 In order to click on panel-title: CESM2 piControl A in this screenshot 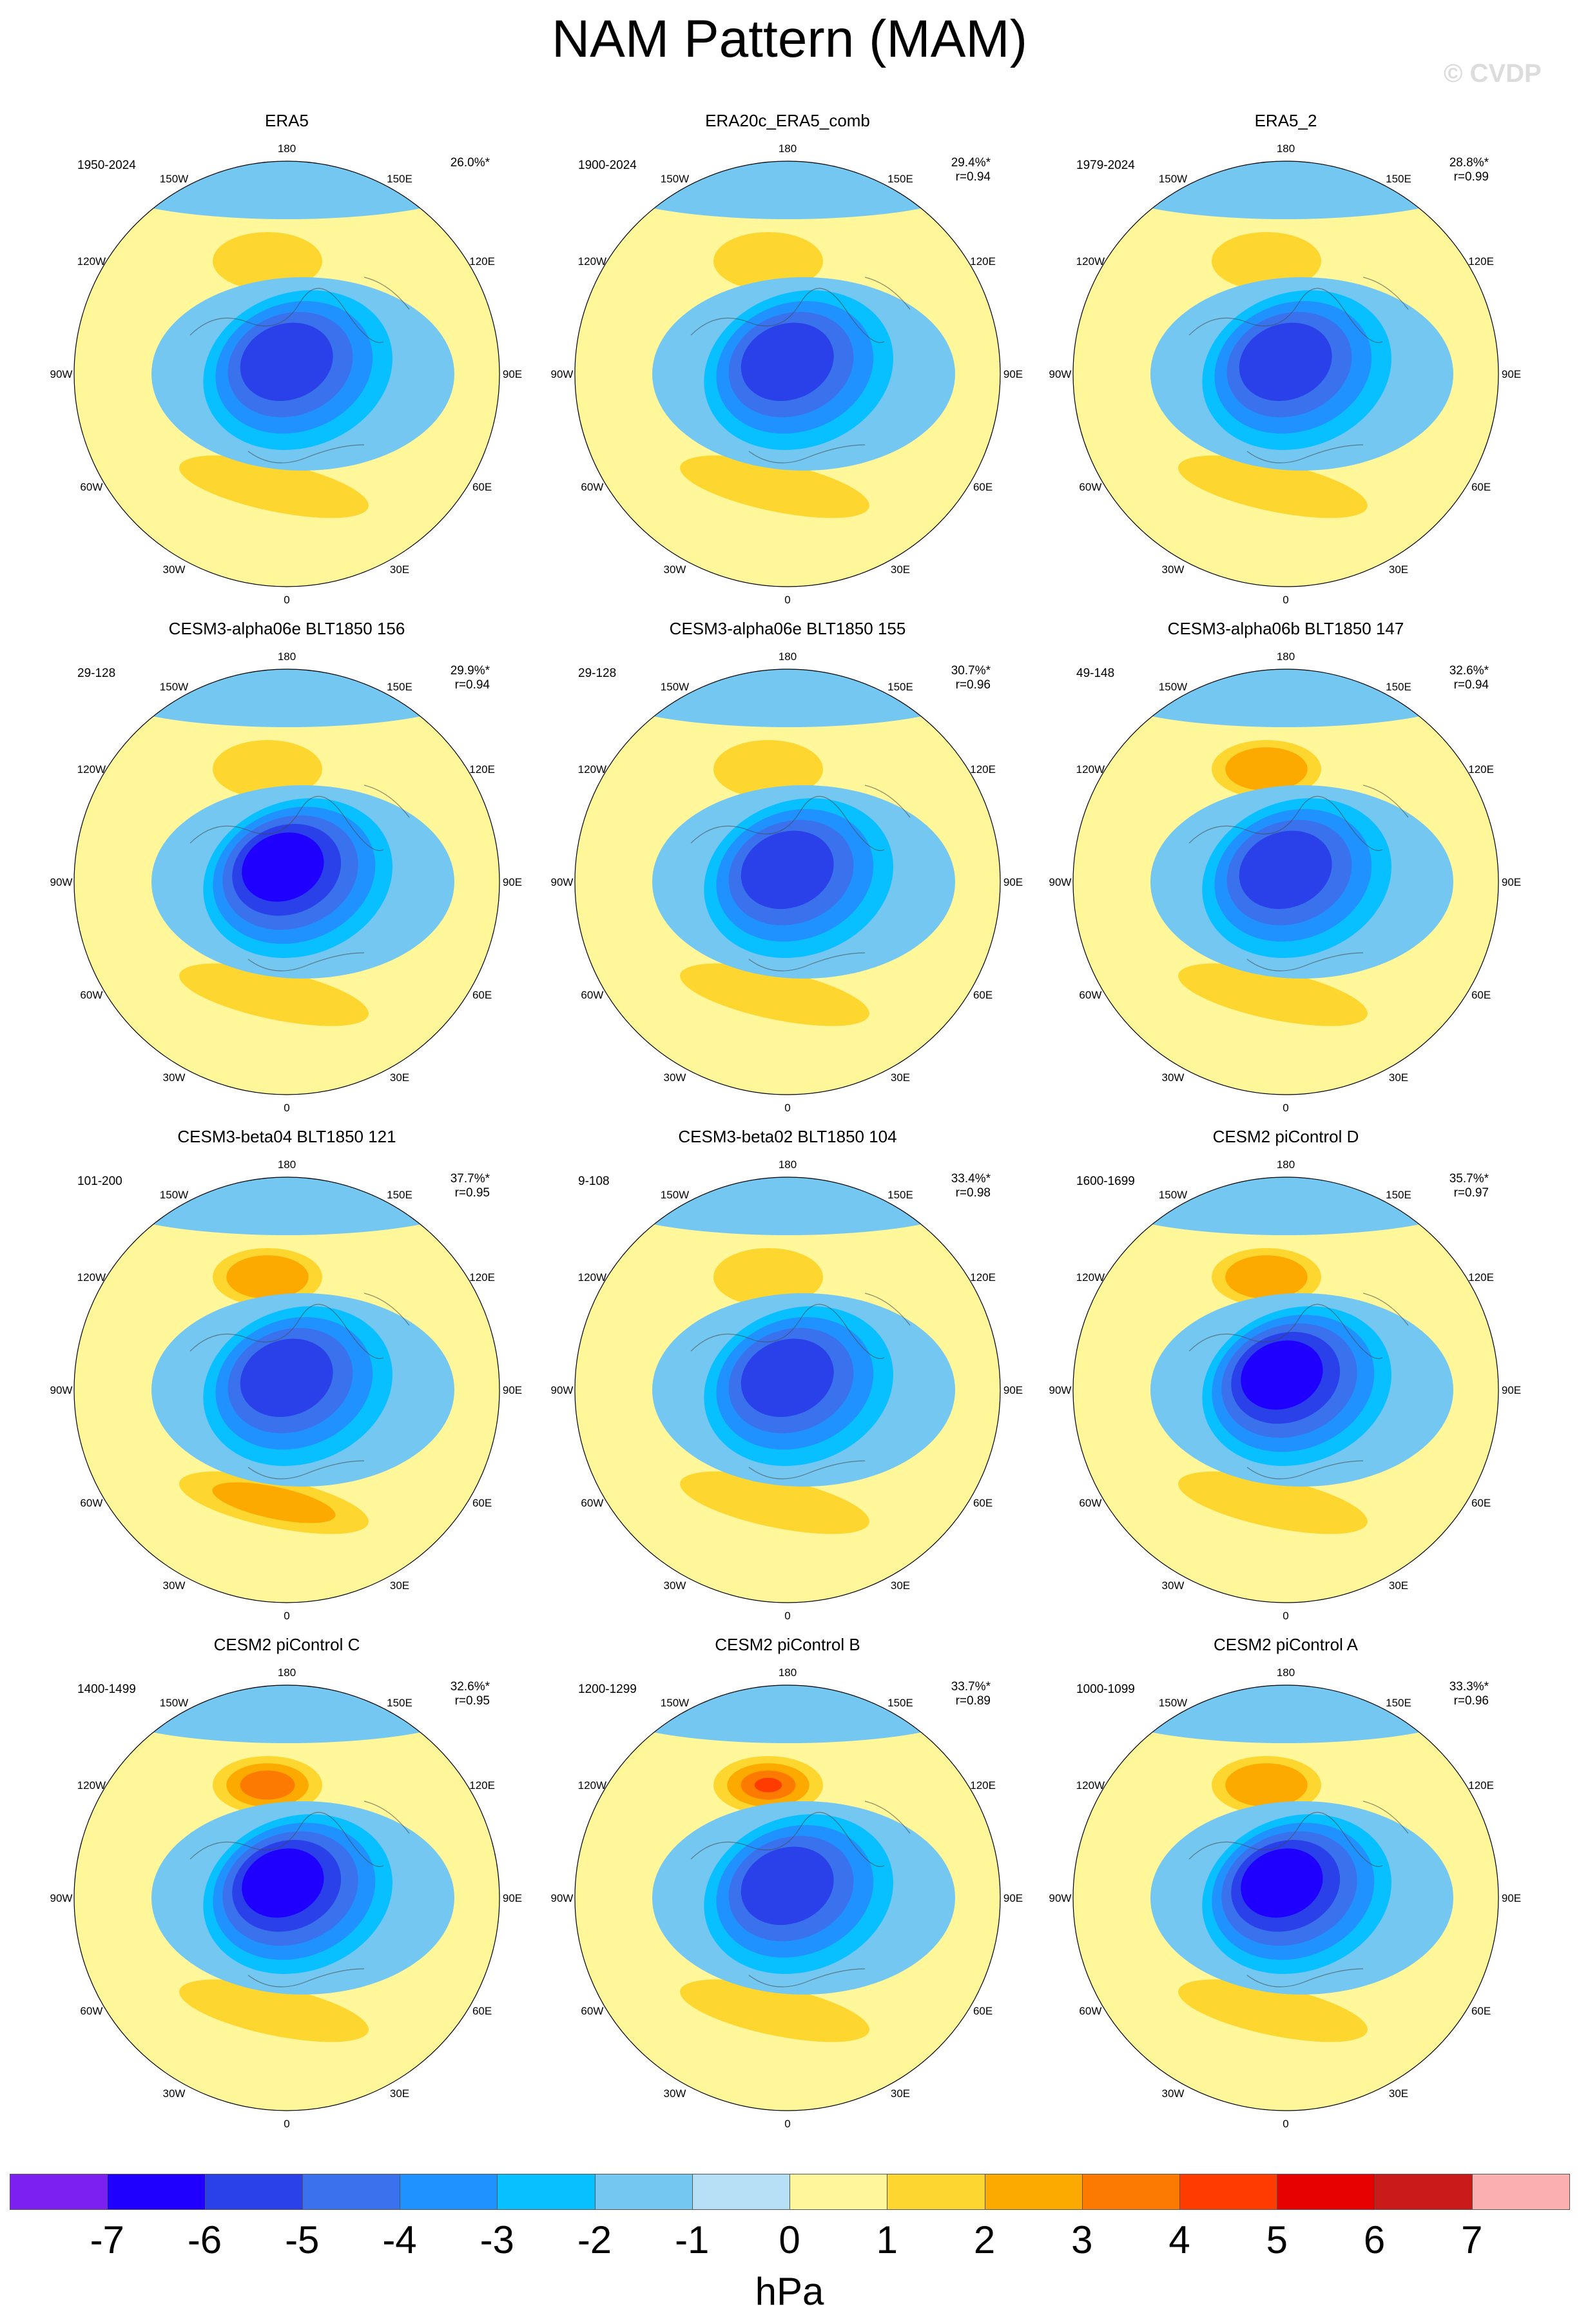, I will do `click(1286, 1644)`.